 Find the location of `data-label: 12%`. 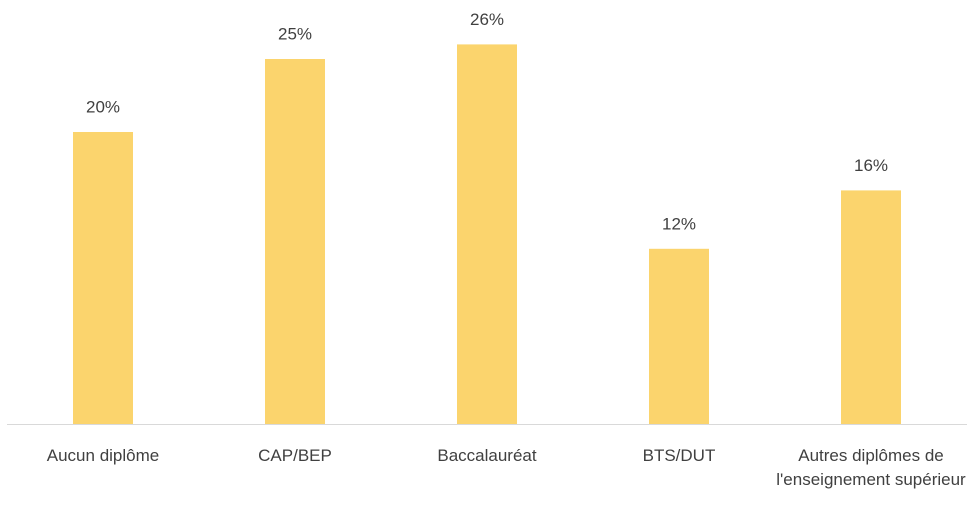

data-label: 12% is located at coordinates (679, 223).